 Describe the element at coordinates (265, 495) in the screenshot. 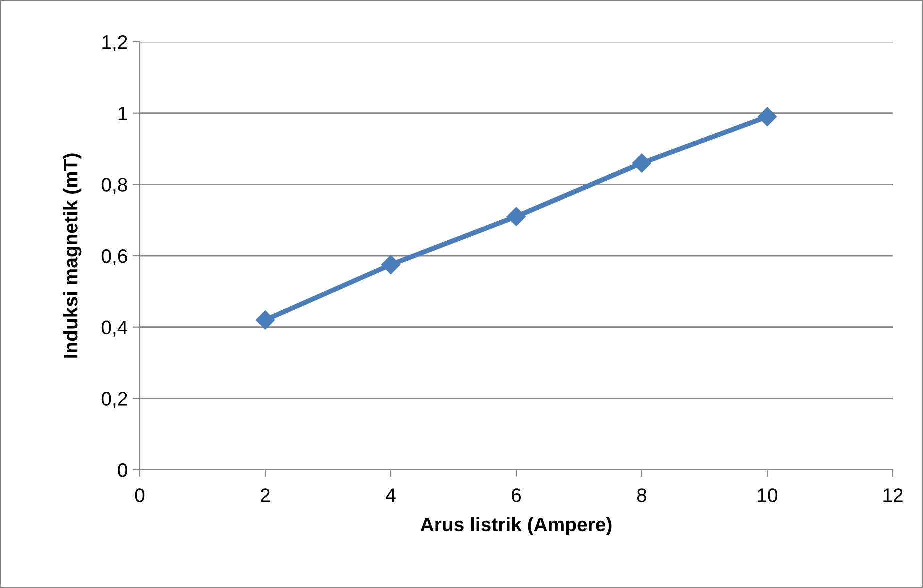

I see `x-tick-label: 2` at that location.